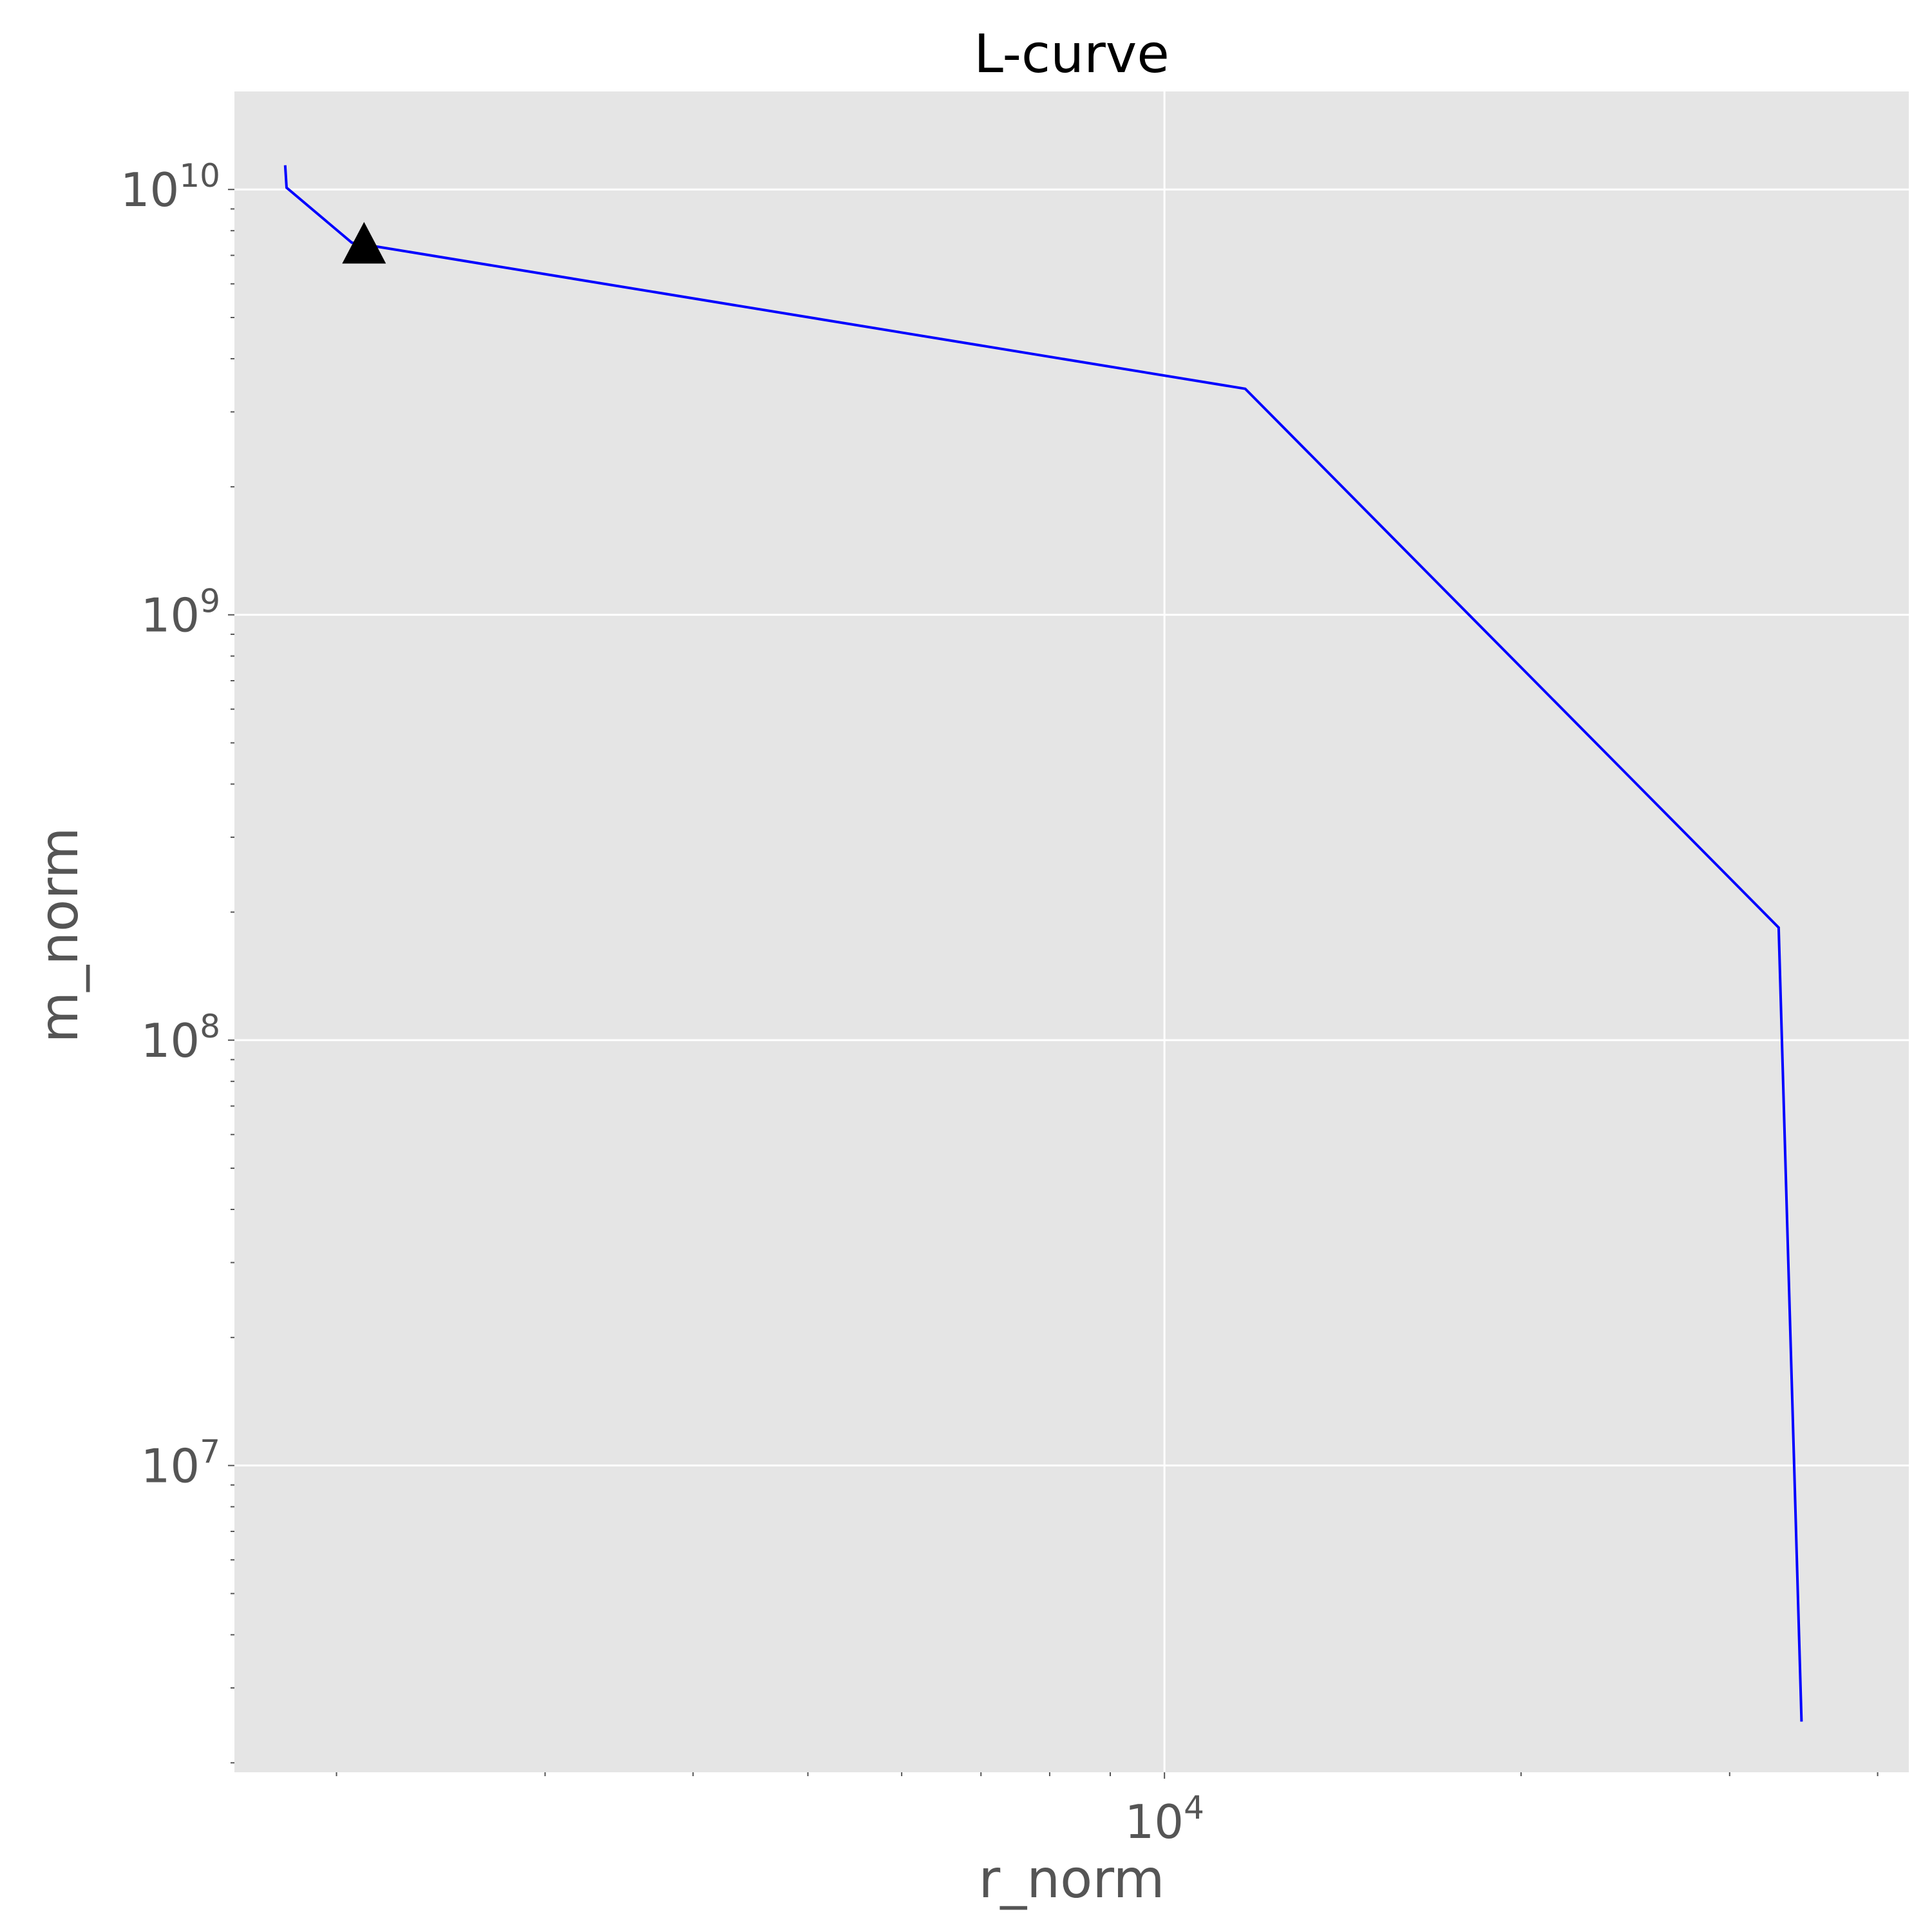 Image resolution: width=1932 pixels, height=1932 pixels. Describe the element at coordinates (1164, 1819) in the screenshot. I see `x-tick-label: 104` at that location.